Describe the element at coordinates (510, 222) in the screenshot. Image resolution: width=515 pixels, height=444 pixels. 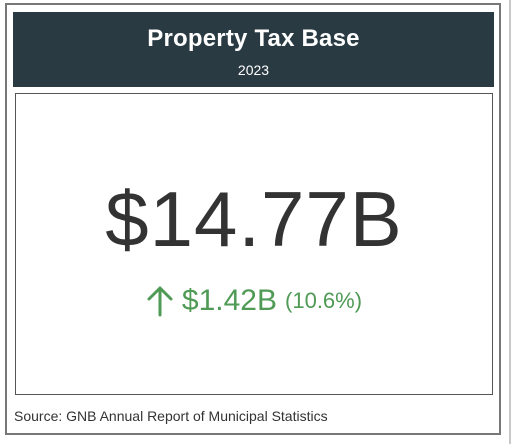
I see `divider` at that location.